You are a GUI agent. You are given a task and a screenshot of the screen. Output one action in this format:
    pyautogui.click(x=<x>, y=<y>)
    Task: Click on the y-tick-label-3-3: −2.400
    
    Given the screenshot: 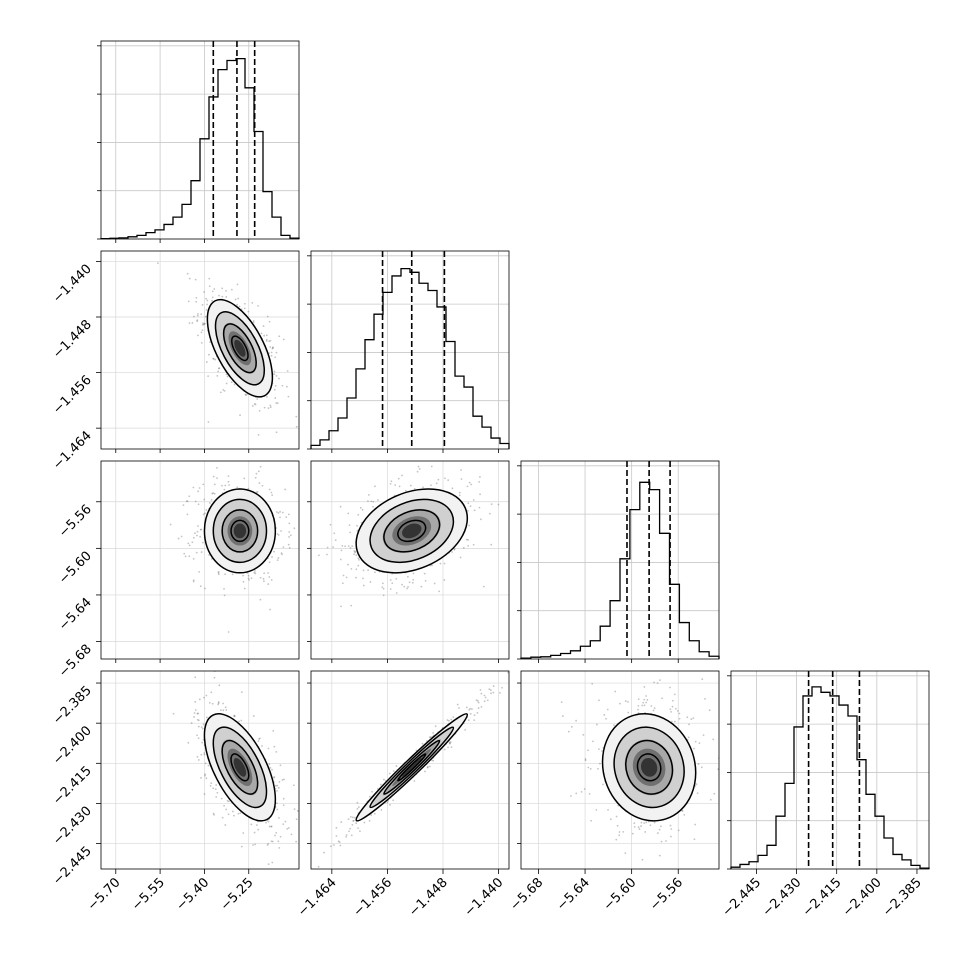 What is the action you would take?
    pyautogui.click(x=72, y=745)
    